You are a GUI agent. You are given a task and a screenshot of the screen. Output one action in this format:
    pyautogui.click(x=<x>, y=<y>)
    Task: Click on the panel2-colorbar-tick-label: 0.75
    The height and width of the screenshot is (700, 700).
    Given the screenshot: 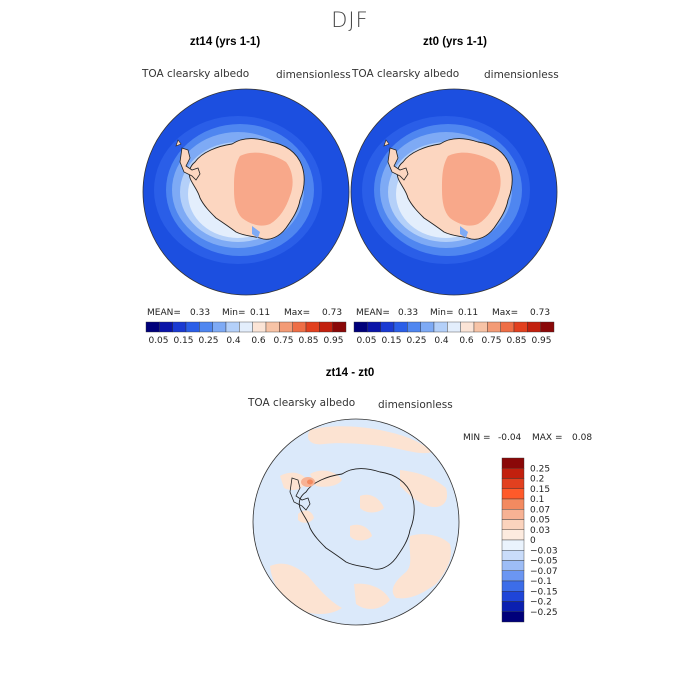 What is the action you would take?
    pyautogui.click(x=491, y=341)
    